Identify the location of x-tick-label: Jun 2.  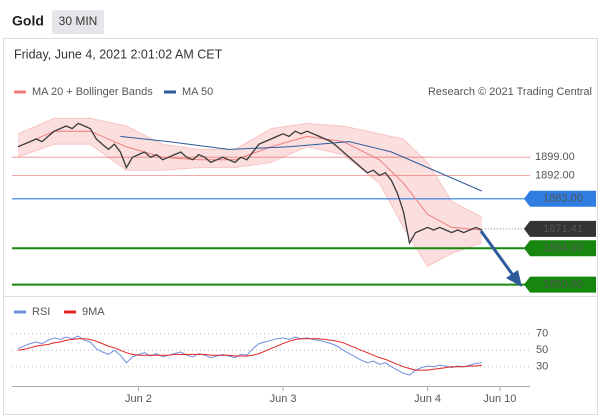
(138, 399).